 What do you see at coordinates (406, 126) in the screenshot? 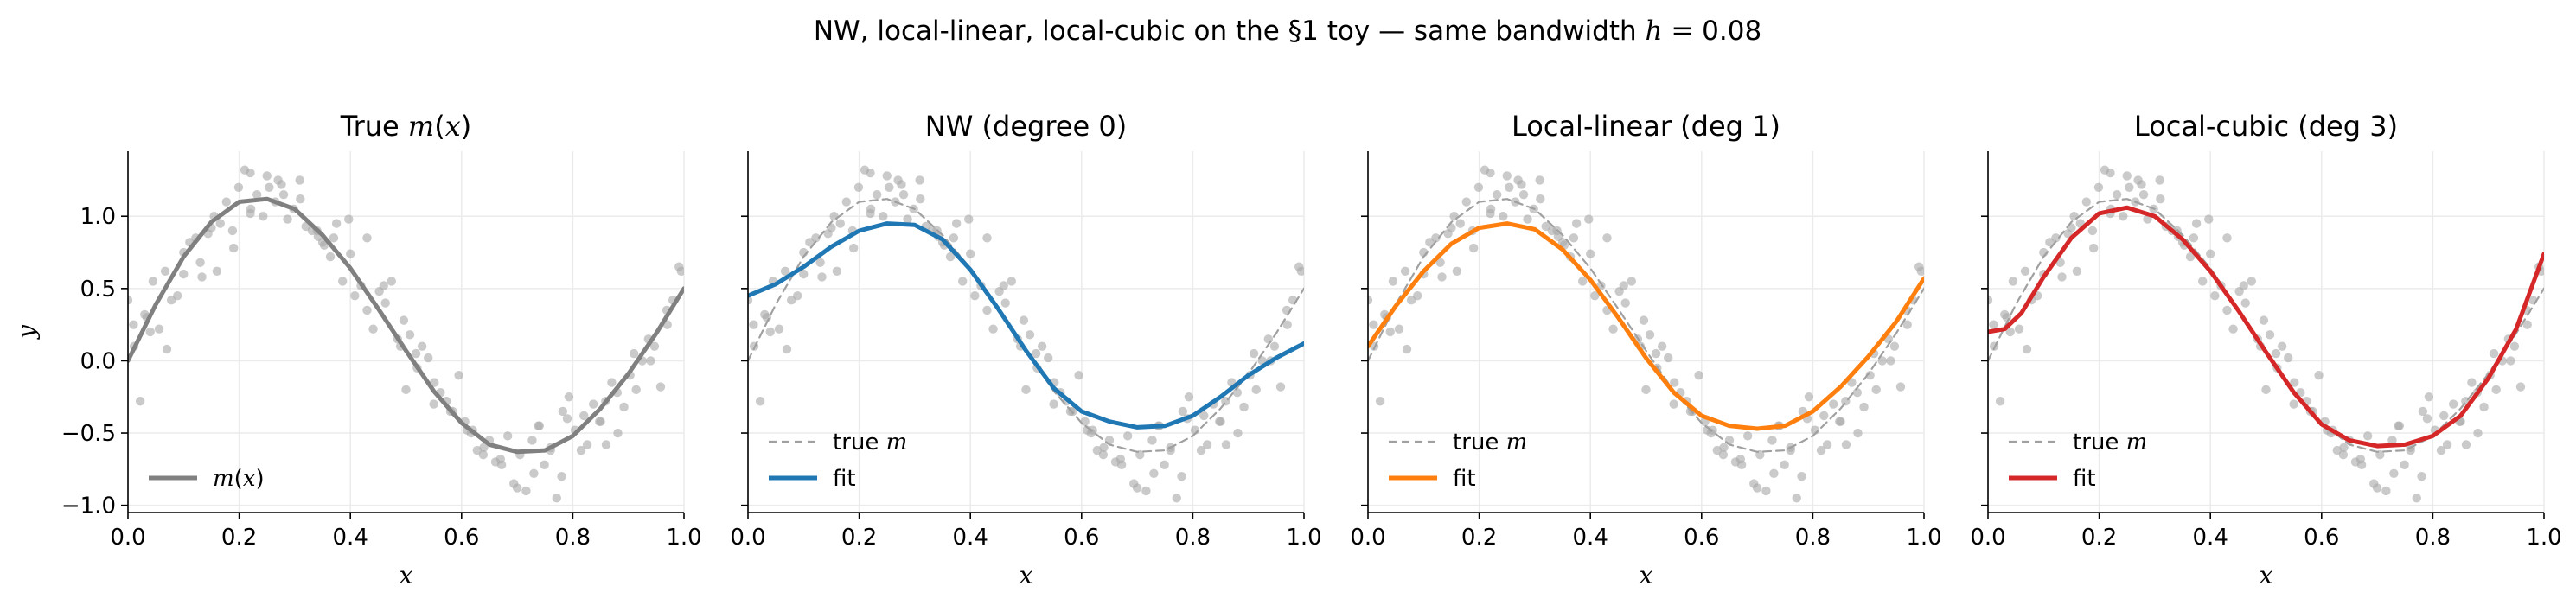
I see `panel-title: True m(x)` at bounding box center [406, 126].